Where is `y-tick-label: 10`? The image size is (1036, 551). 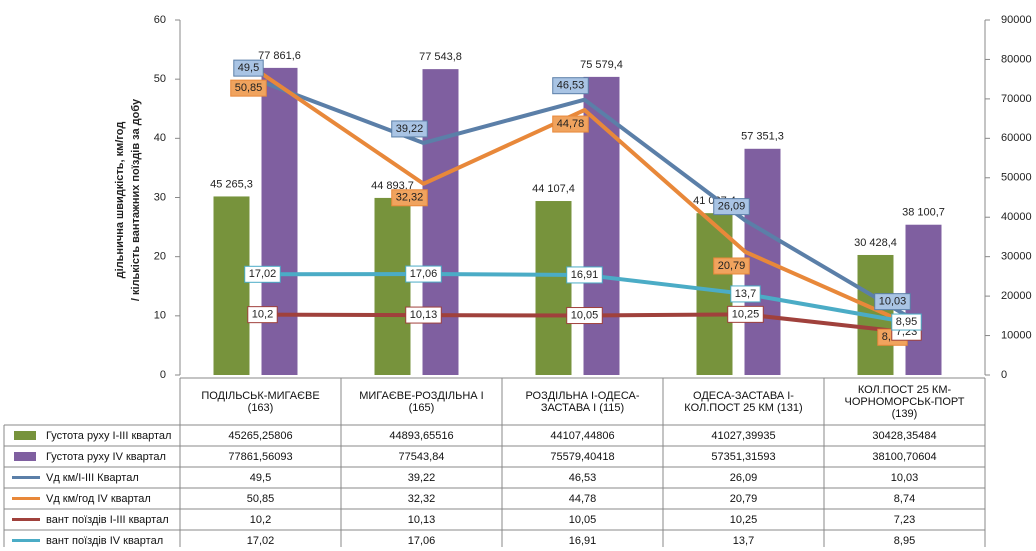 y-tick-label: 10 is located at coordinates (160, 316).